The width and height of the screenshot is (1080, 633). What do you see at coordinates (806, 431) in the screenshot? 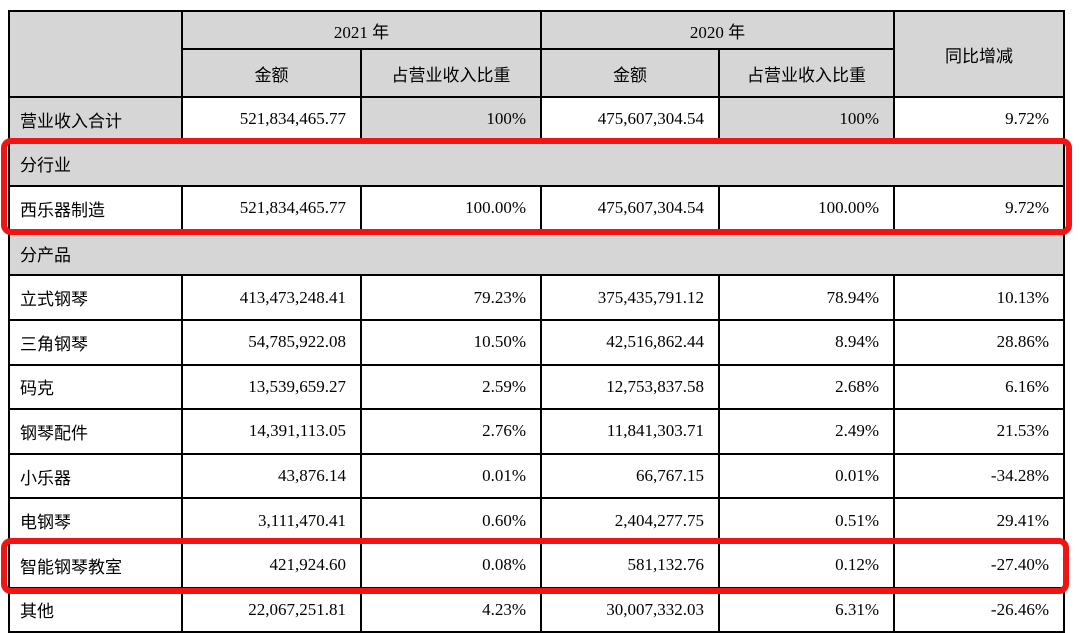
I see `cell-value: 2.49%` at bounding box center [806, 431].